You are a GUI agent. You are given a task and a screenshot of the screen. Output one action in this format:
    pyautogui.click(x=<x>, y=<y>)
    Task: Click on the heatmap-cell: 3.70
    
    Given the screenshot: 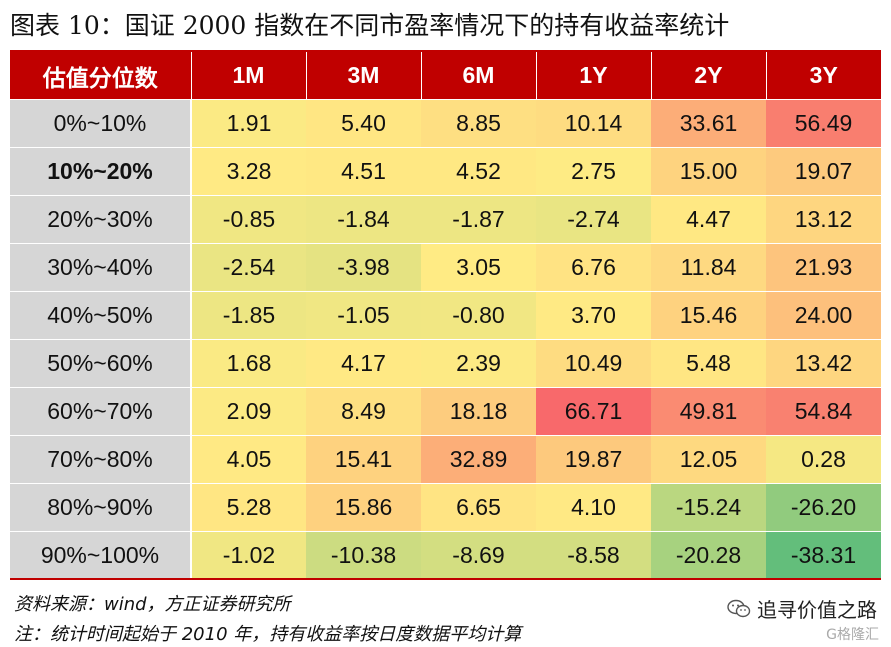 What is the action you would take?
    pyautogui.click(x=593, y=315)
    